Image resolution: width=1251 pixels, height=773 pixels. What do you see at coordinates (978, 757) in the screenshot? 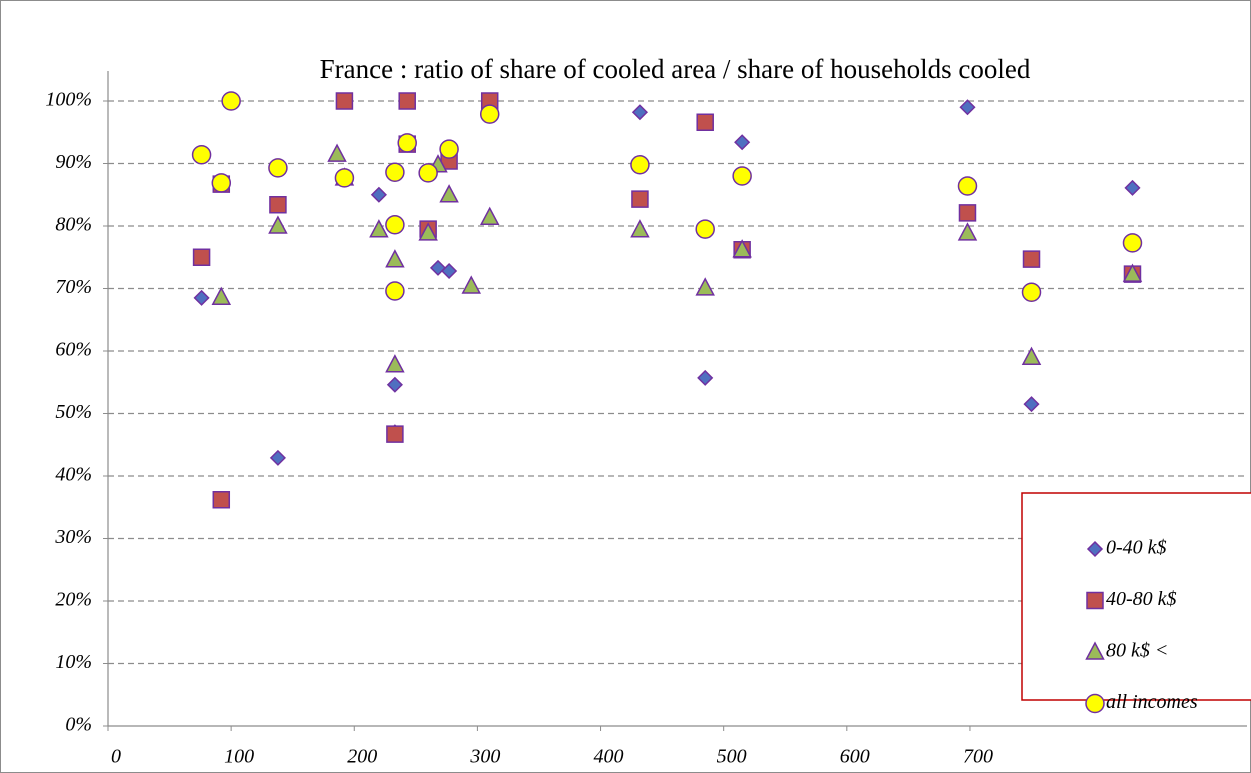
I see `x-tick-label: 700` at bounding box center [978, 757].